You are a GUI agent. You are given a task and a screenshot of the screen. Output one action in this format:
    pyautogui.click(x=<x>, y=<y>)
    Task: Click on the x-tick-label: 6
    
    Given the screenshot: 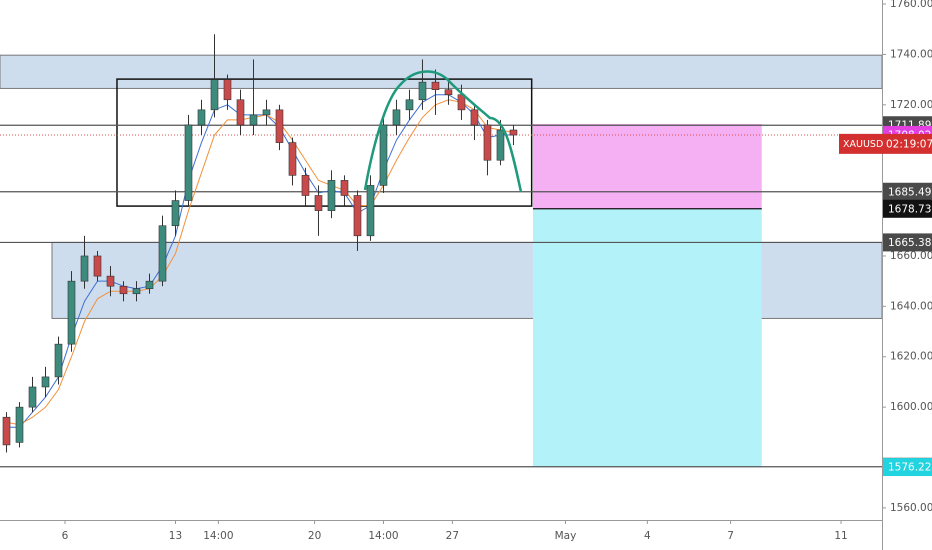 What is the action you would take?
    pyautogui.click(x=65, y=536)
    